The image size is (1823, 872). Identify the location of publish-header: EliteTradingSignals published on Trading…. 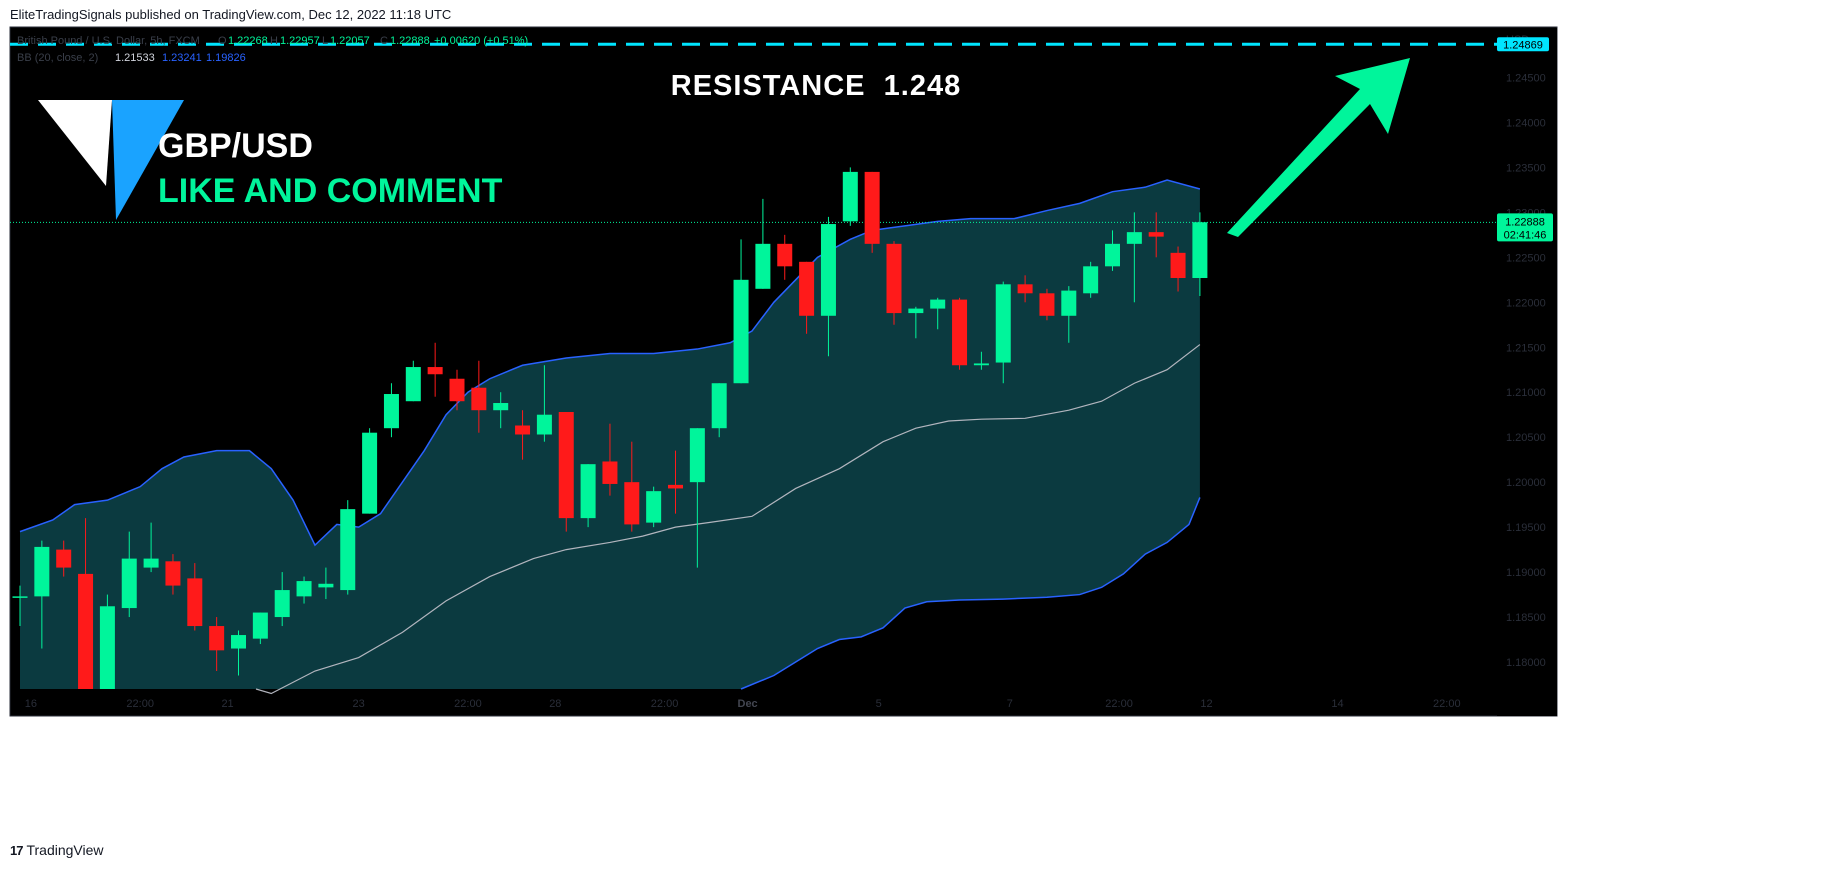
(231, 14).